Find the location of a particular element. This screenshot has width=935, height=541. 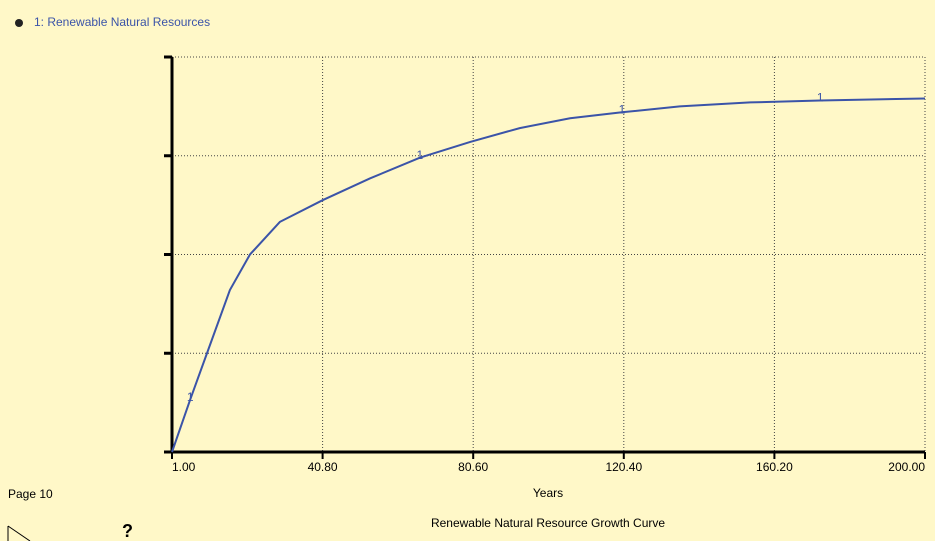

x-tick-label: 80.60 is located at coordinates (473, 467).